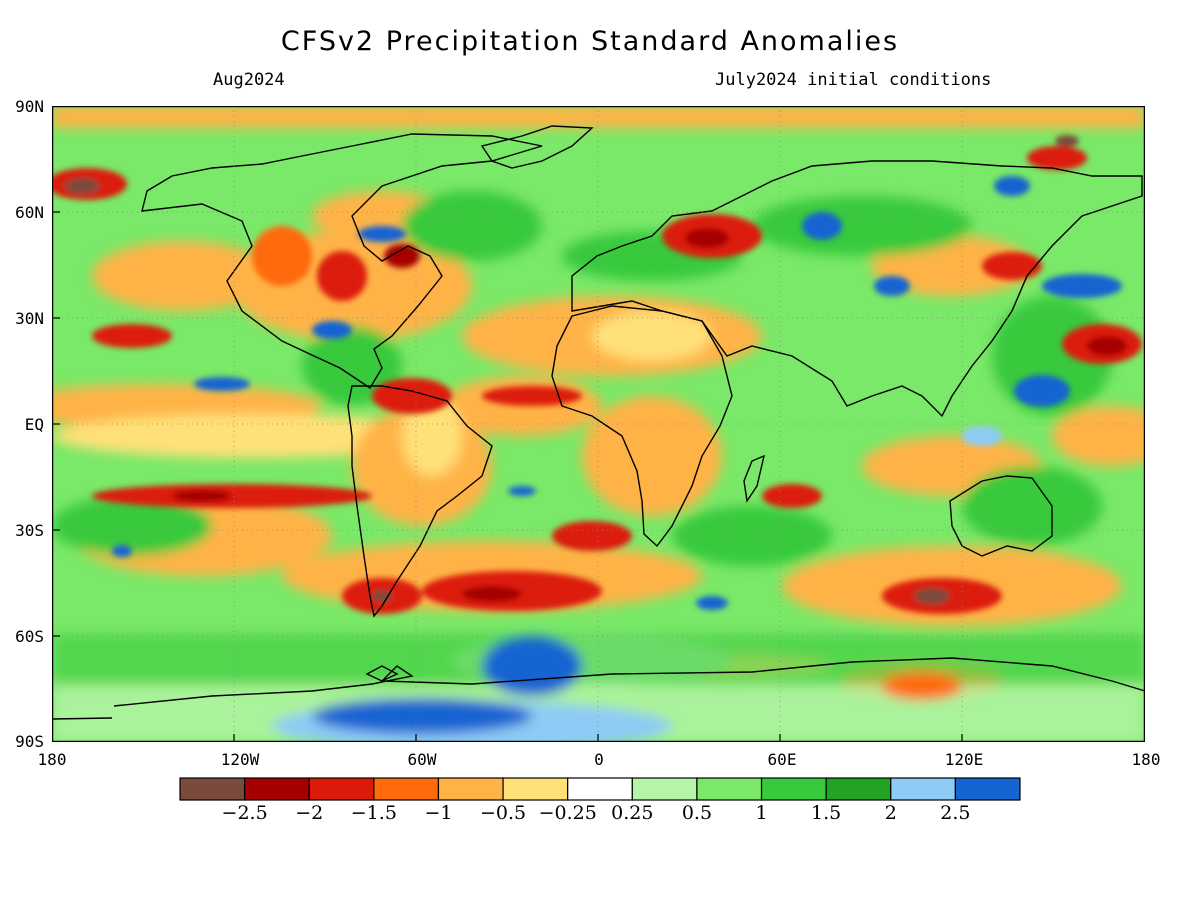 This screenshot has height=900, width=1200. What do you see at coordinates (890, 813) in the screenshot?
I see `legend-label: 2` at bounding box center [890, 813].